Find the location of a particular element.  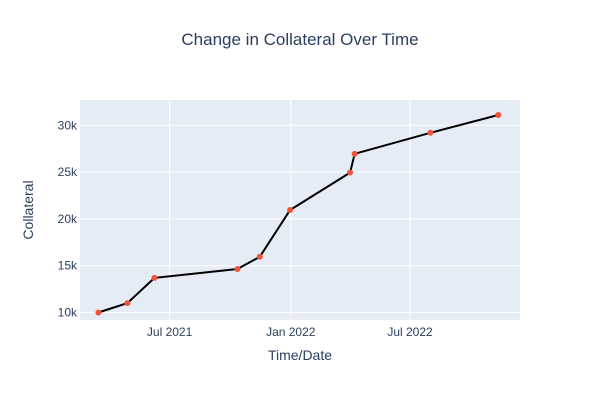

y-tick-label: 15k is located at coordinates (68, 266).